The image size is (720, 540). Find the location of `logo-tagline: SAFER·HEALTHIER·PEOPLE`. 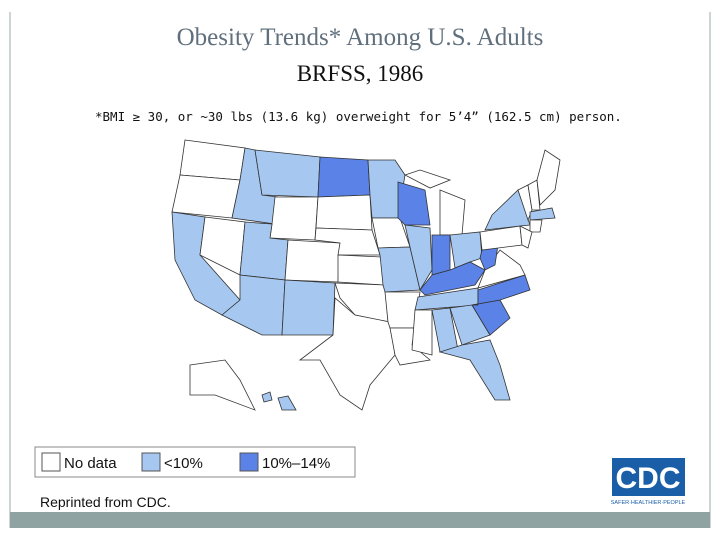

logo-tagline: SAFER·HEALTHIER·PEOPLE is located at coordinates (648, 503).